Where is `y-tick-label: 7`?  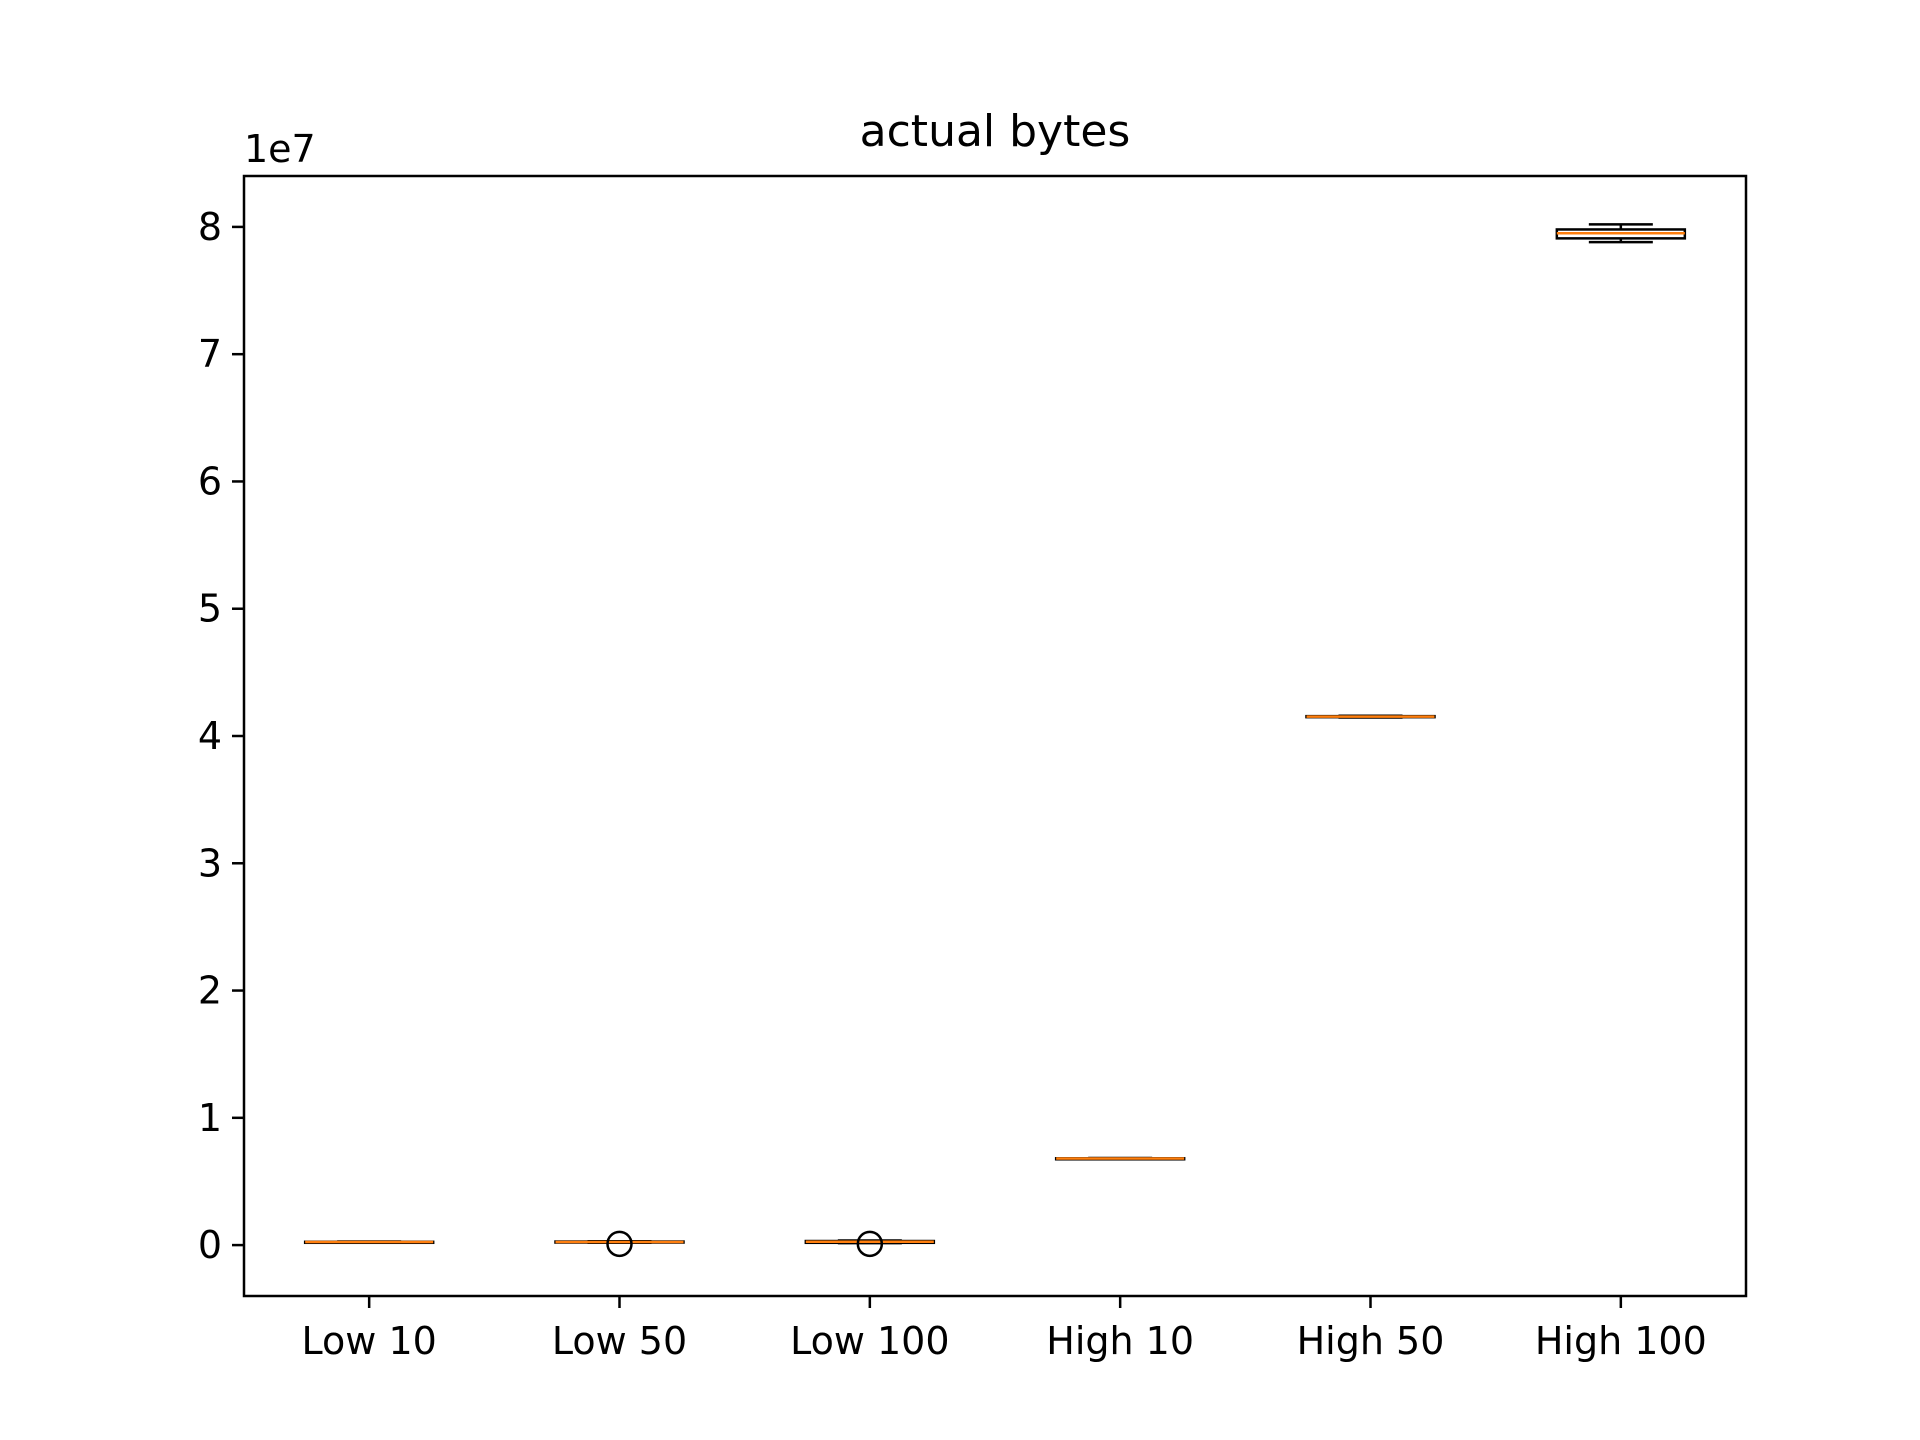
y-tick-label: 7 is located at coordinates (210, 354).